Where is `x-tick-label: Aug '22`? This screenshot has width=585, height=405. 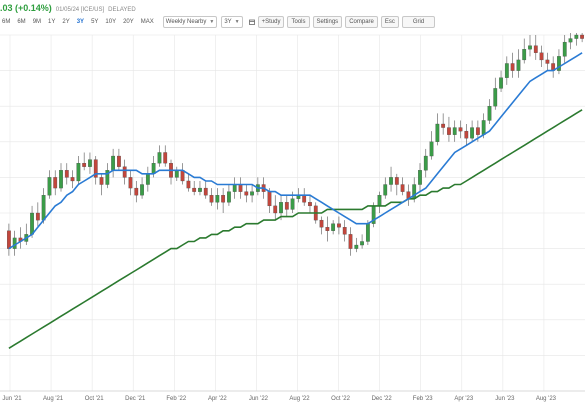
x-tick-label: Aug '22 is located at coordinates (299, 399).